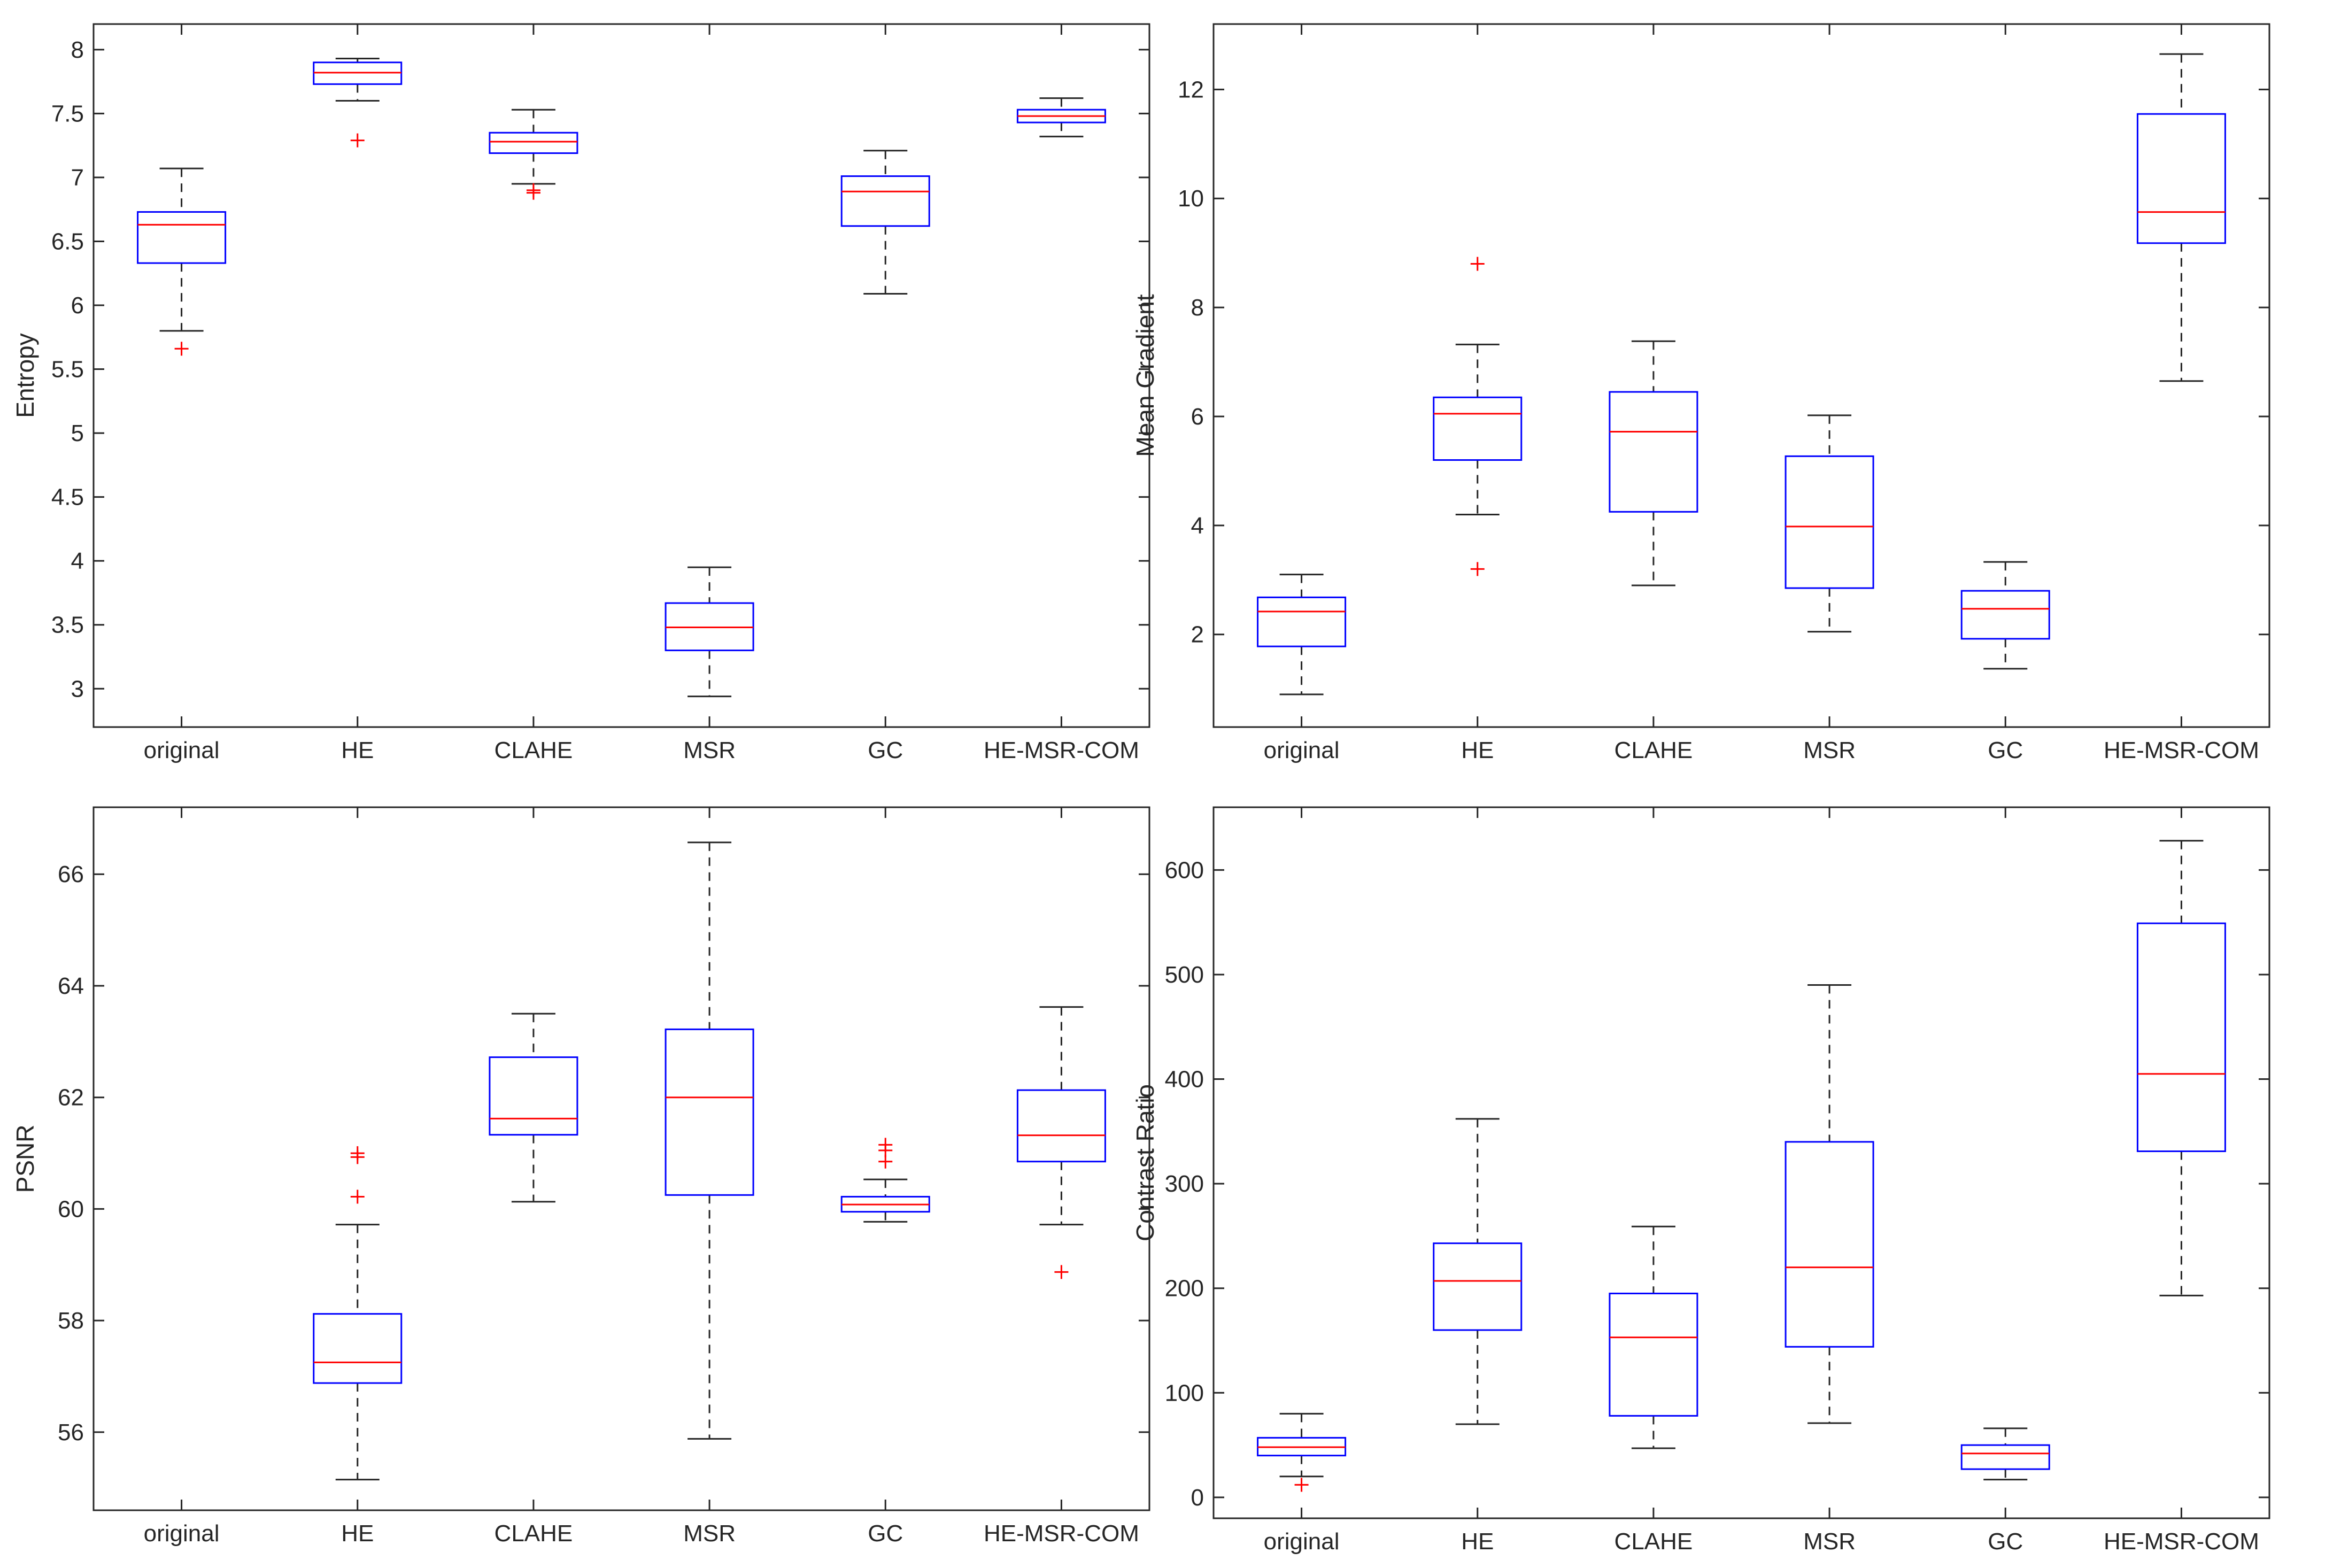 The width and height of the screenshot is (2333, 1568). What do you see at coordinates (1191, 199) in the screenshot?
I see `y-tick-label: 10` at bounding box center [1191, 199].